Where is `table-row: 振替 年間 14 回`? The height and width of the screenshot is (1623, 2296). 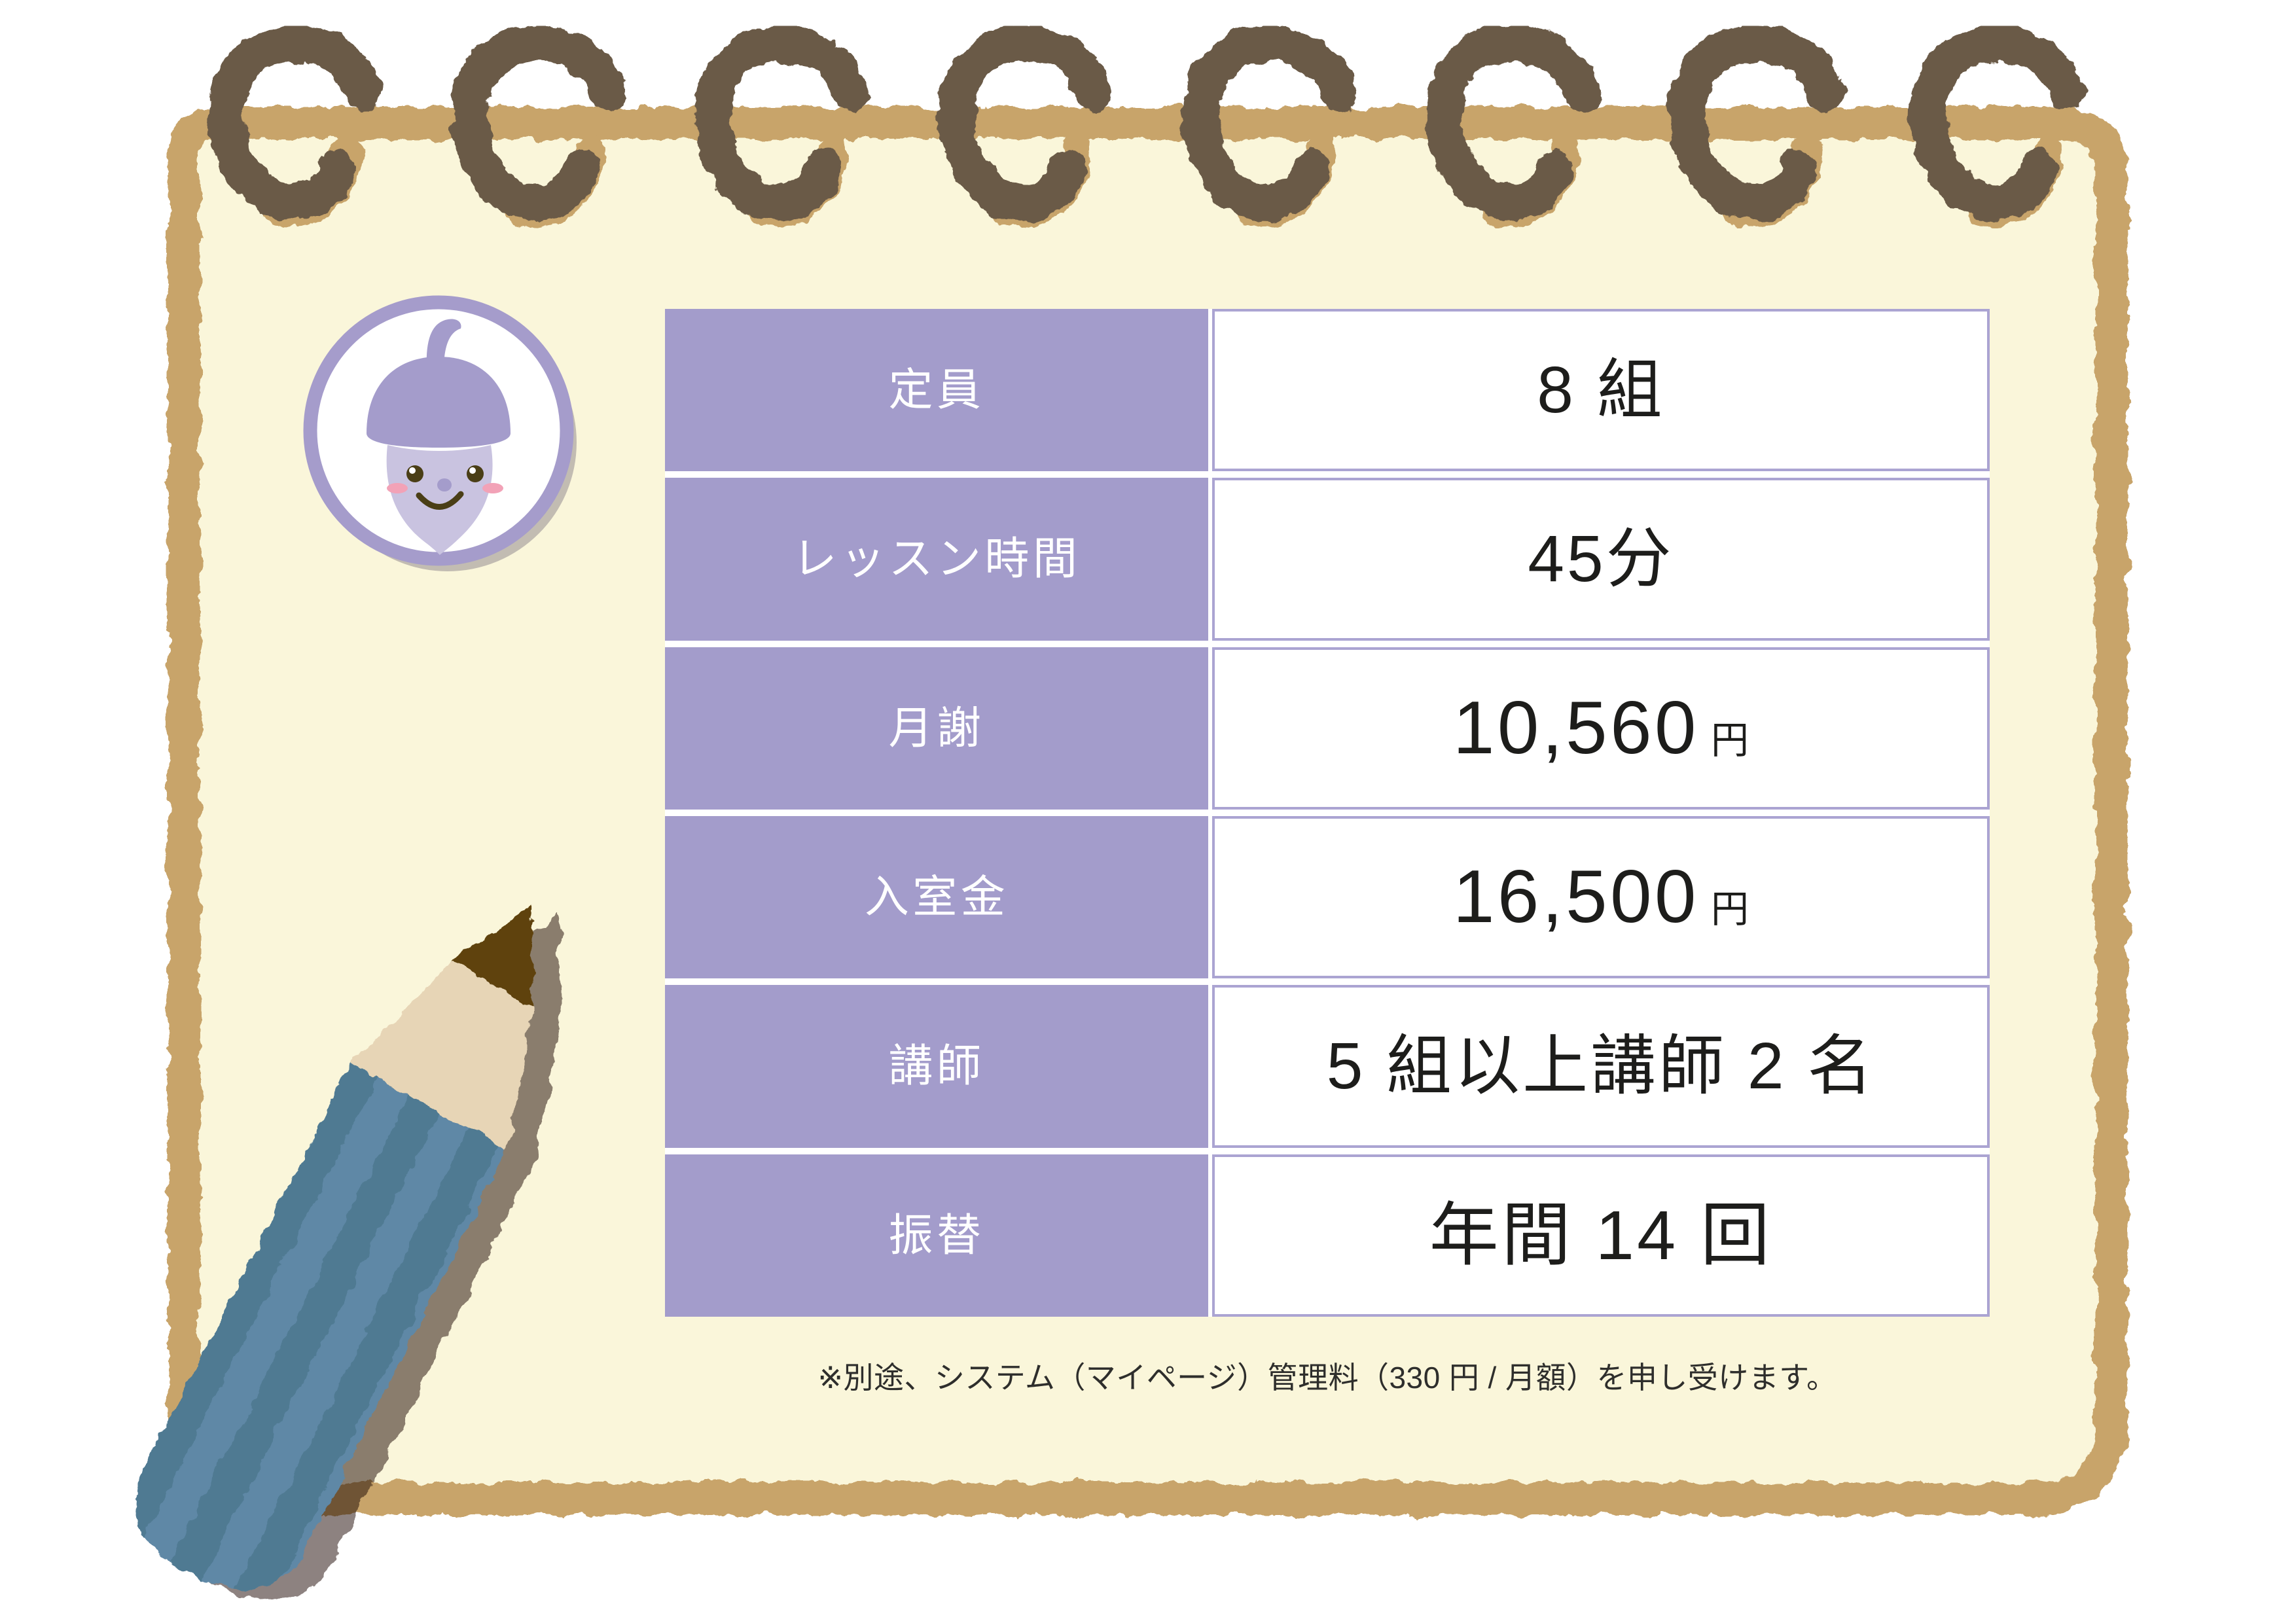 table-row: 振替 年間 14 回 is located at coordinates (1327, 1235).